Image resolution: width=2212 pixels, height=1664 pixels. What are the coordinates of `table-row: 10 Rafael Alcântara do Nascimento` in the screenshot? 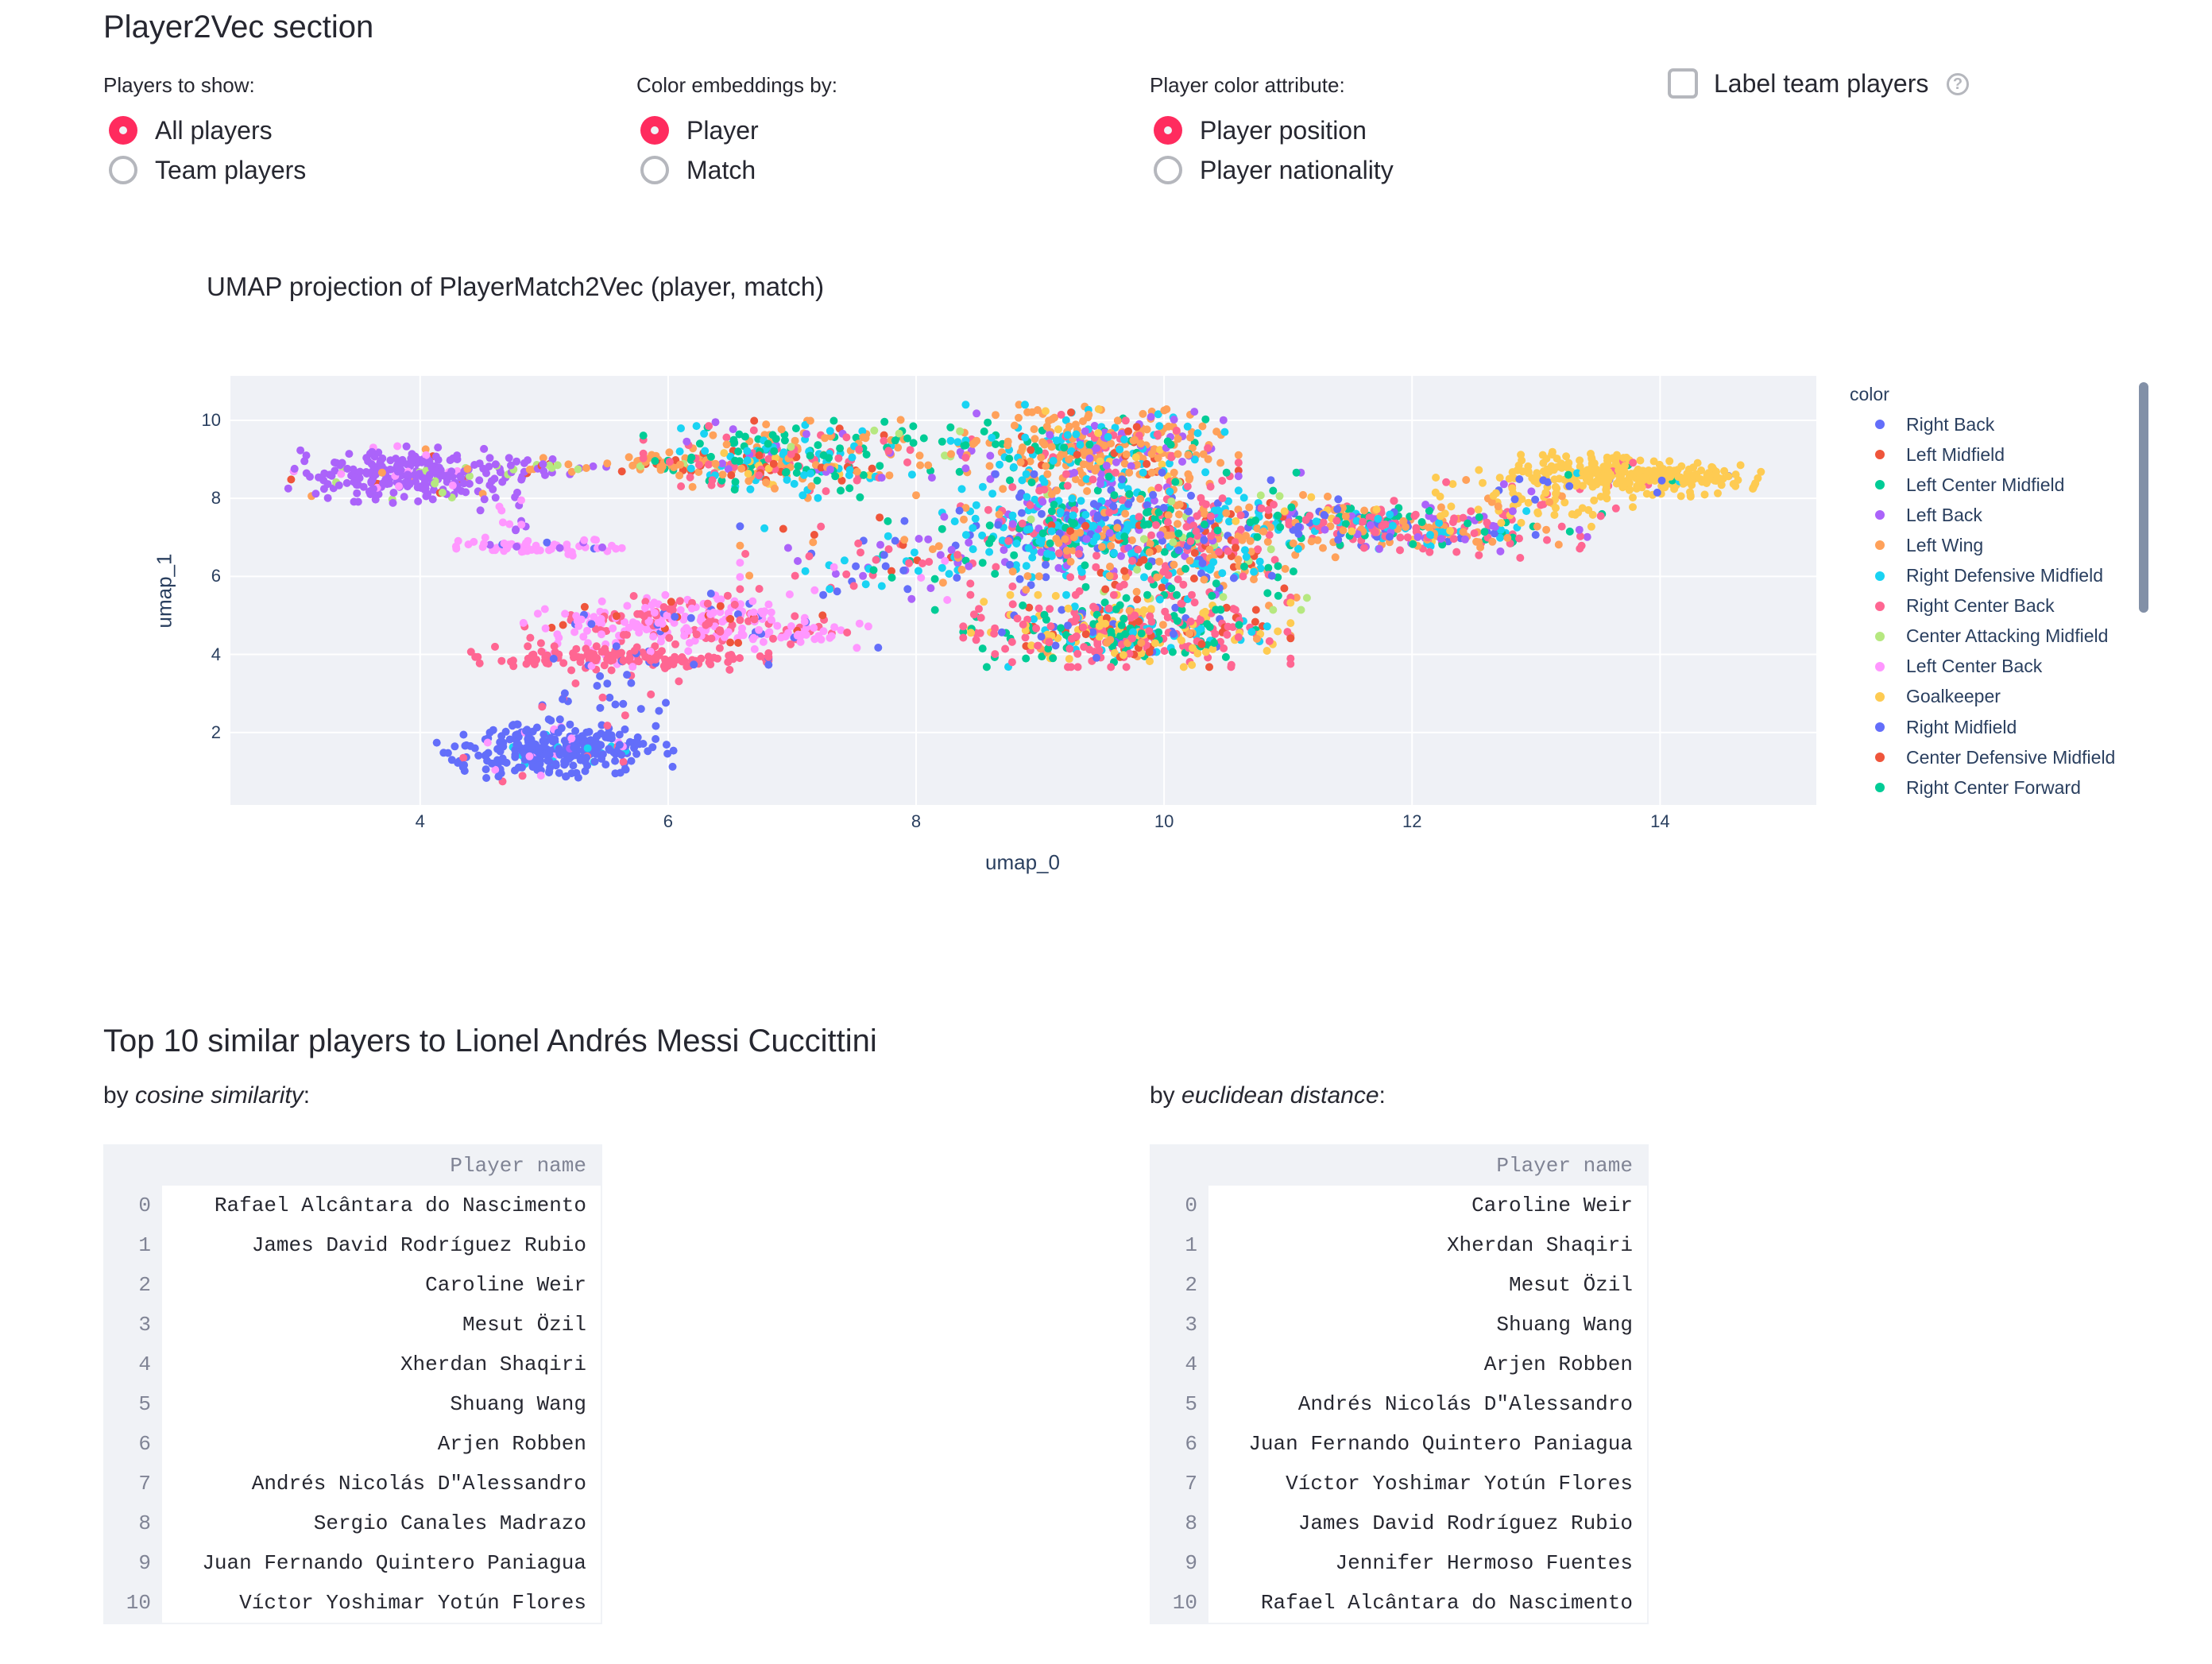 It's located at (1399, 1603).